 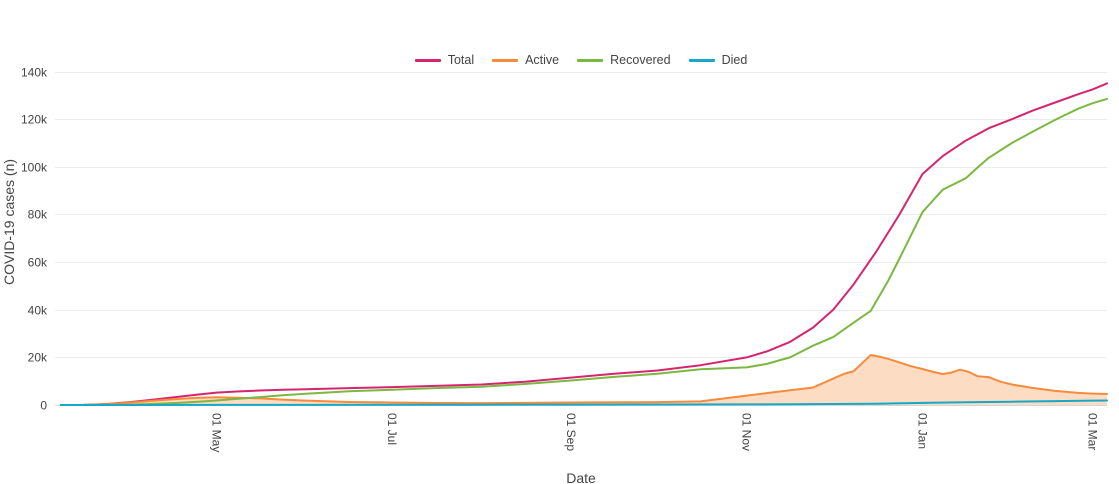 I want to click on legend-swatch-died, so click(x=701, y=60).